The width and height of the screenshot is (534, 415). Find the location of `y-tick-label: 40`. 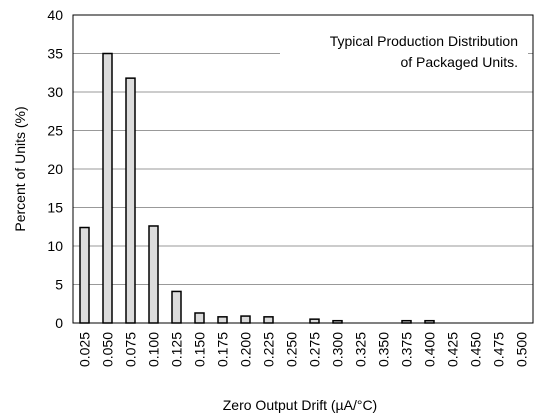

y-tick-label: 40 is located at coordinates (55, 15).